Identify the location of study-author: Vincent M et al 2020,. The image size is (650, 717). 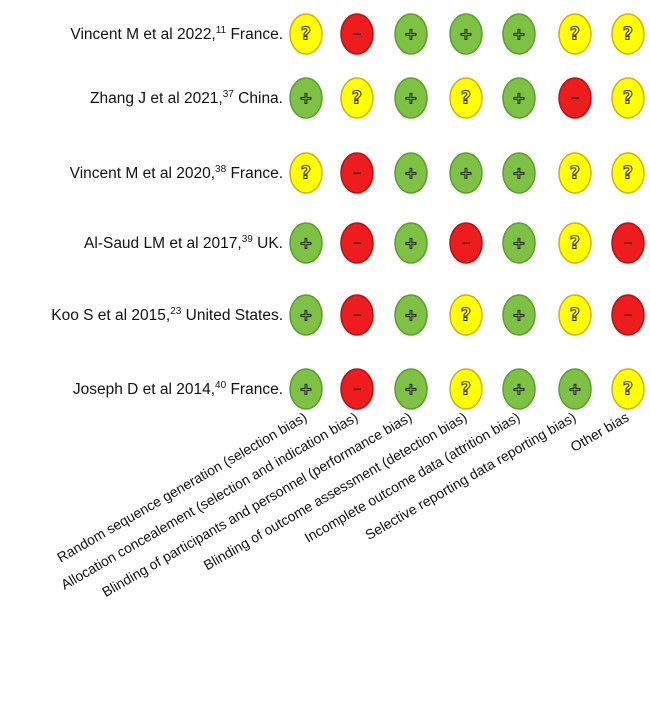
(142, 173).